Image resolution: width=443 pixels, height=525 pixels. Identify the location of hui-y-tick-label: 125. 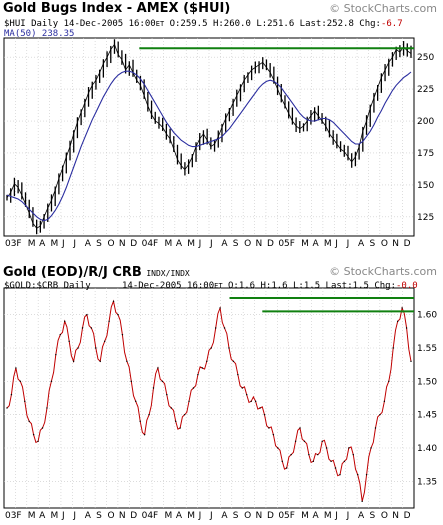
(425, 218).